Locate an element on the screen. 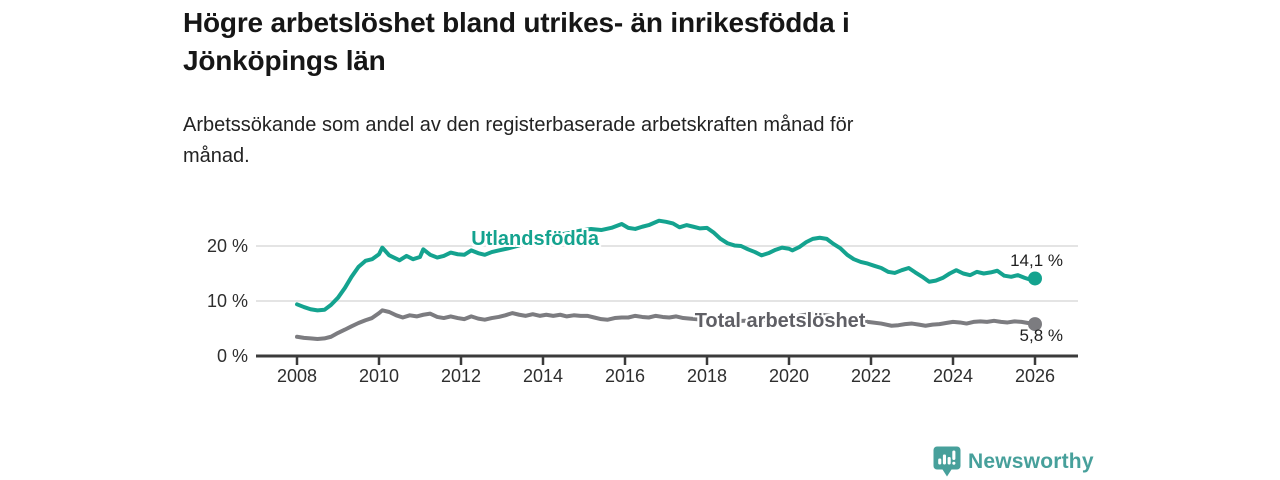 The width and height of the screenshot is (1280, 480). x-tick-label: 2012 is located at coordinates (461, 376).